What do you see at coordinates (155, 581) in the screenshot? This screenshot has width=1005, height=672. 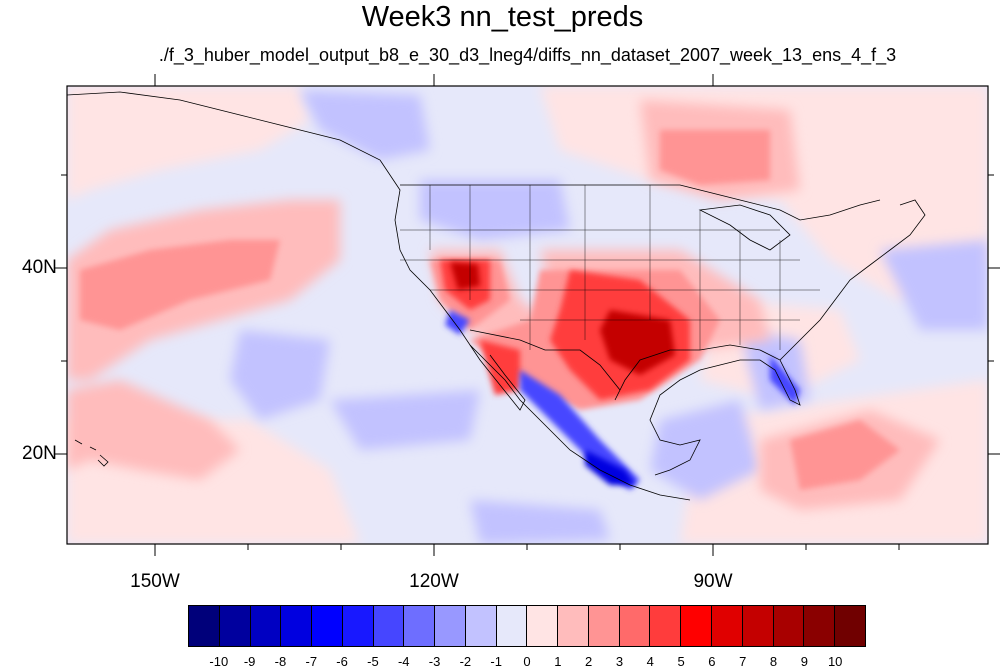 I see `lon-label-150w: 150W` at bounding box center [155, 581].